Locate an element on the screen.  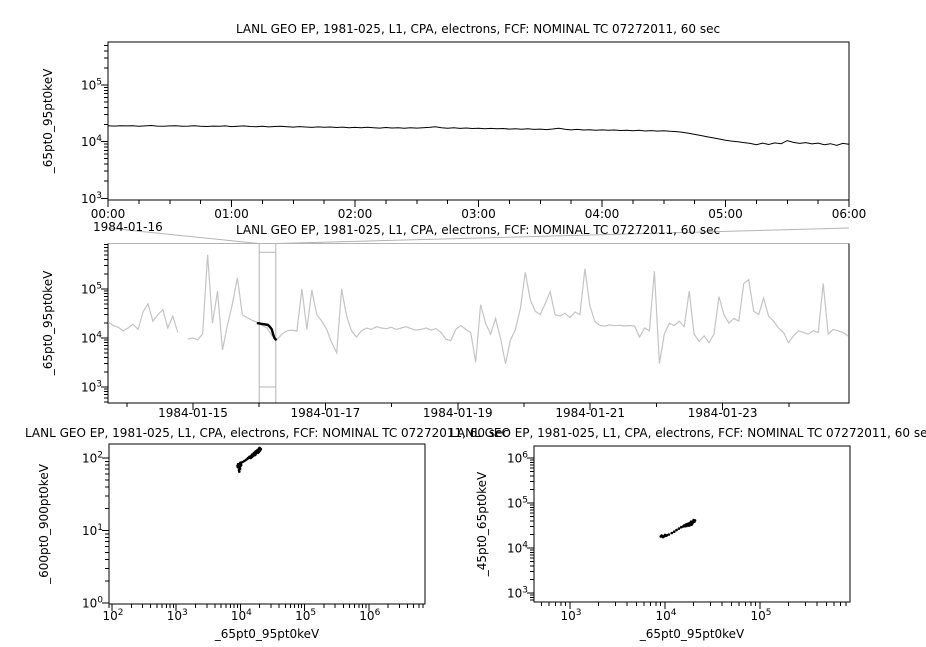
scatter-right-series is located at coordinates (678, 528).